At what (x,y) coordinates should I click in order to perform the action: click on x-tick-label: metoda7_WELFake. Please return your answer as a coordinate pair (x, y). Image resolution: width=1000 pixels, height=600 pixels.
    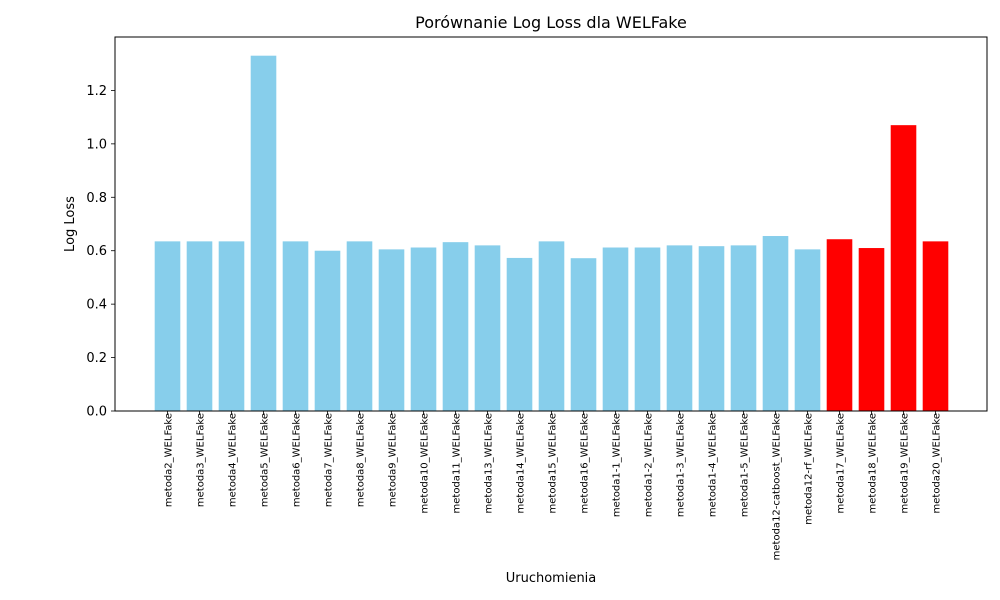
    Looking at the image, I should click on (329, 460).